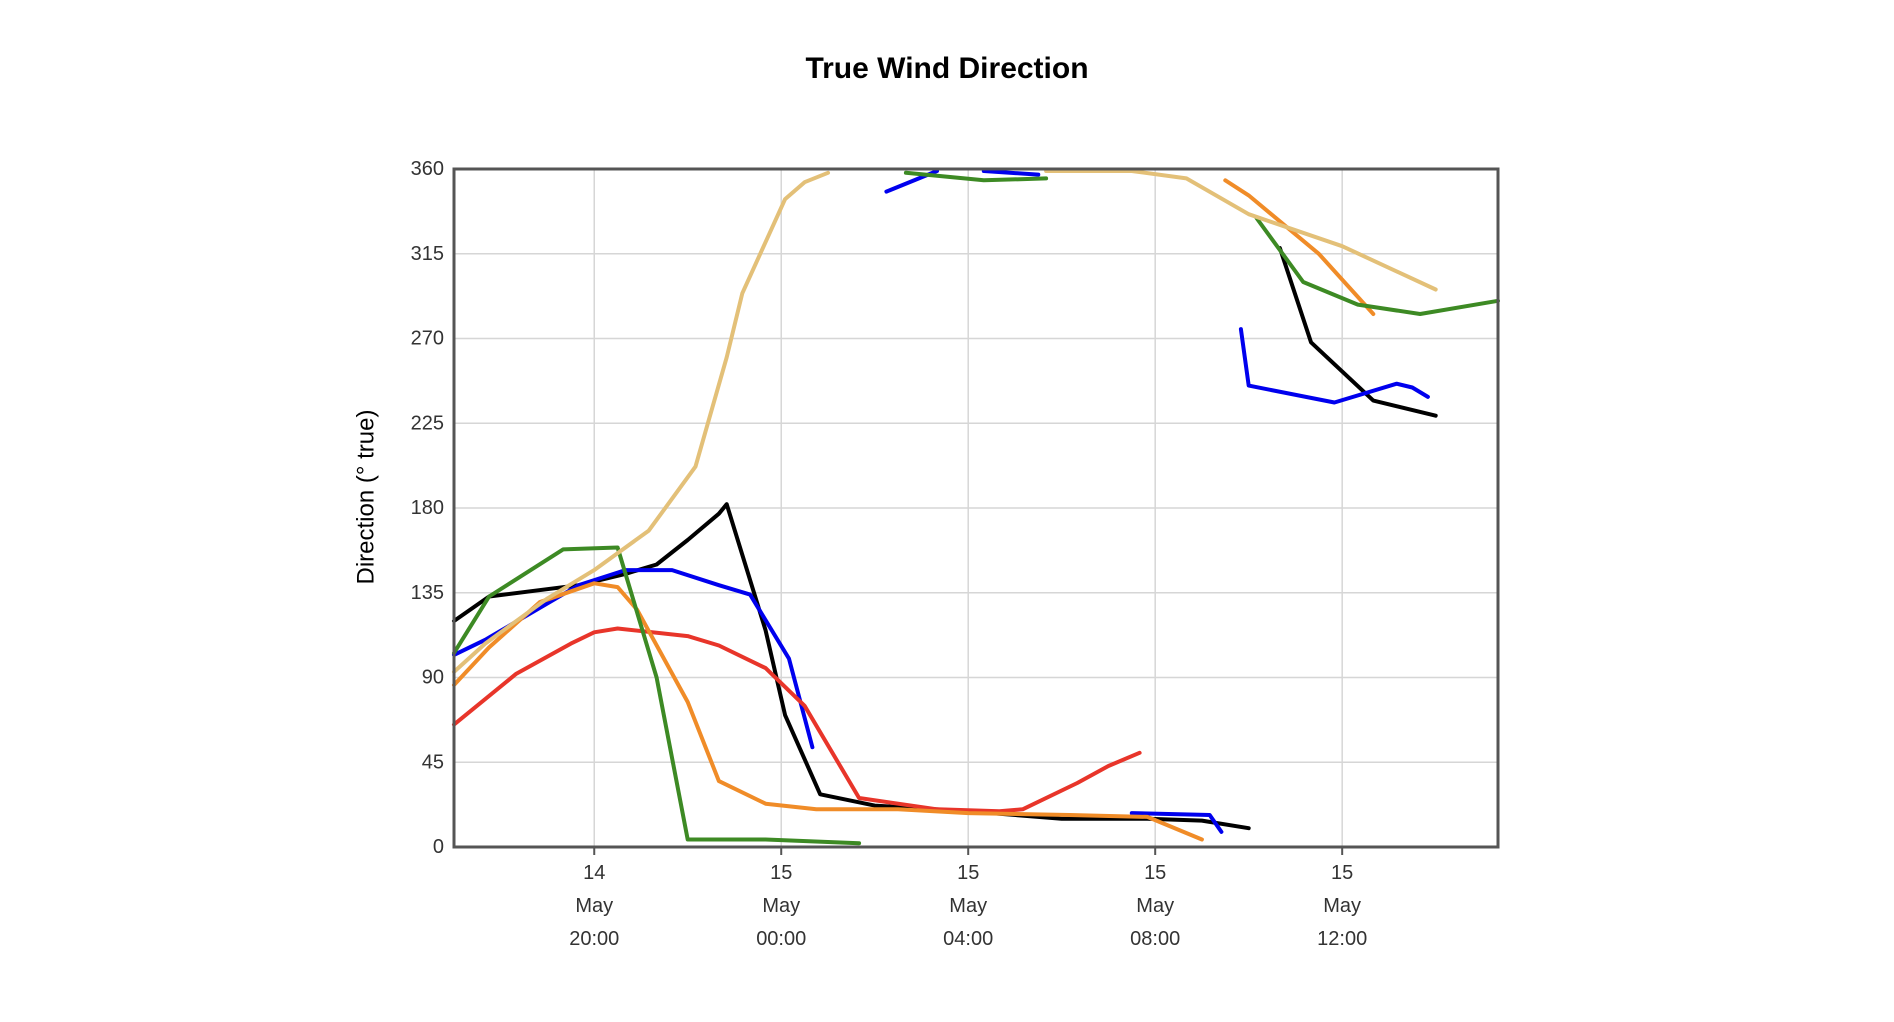 The image size is (1894, 1022). I want to click on y-axis-label: Direction (° true), so click(366, 497).